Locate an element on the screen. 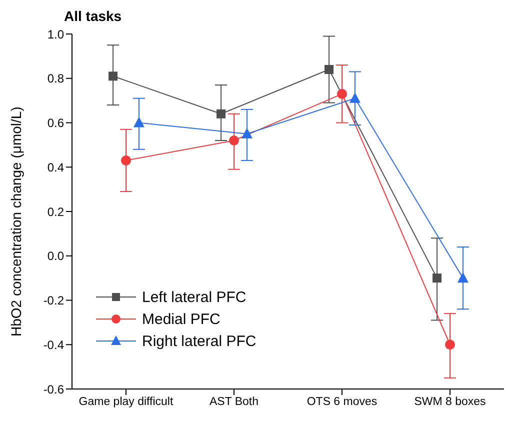  y-tick-label: 0.0 is located at coordinates (55, 256).